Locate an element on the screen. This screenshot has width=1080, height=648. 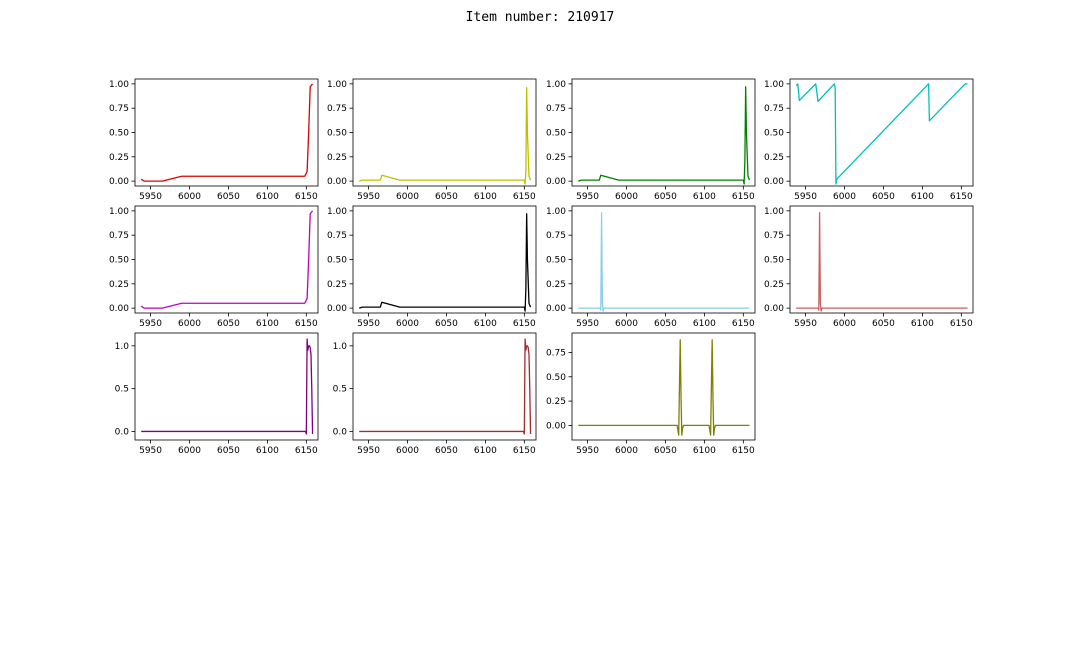
subplot-7: 5950 6000 6050 6100 6150 0.00 0.25 0.50 0.75 1.00 is located at coordinates (651, 267).